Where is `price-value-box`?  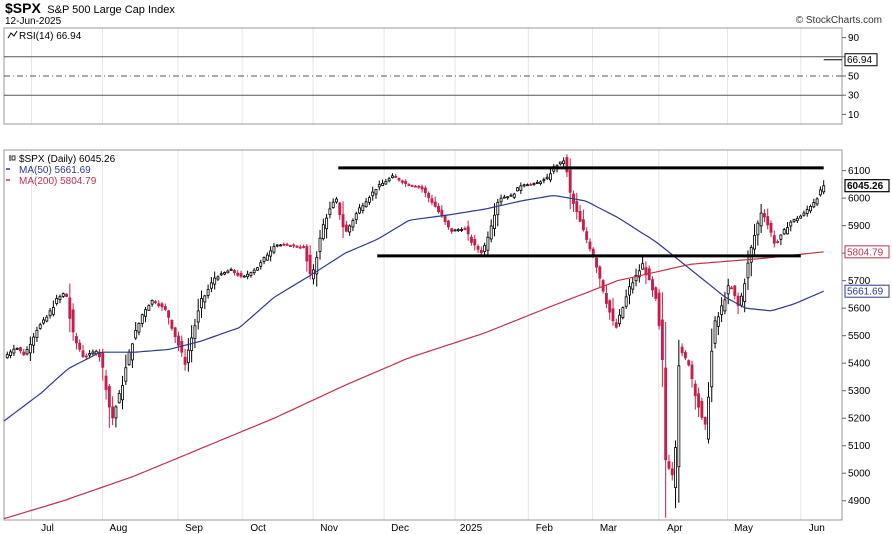
price-value-box is located at coordinates (867, 252).